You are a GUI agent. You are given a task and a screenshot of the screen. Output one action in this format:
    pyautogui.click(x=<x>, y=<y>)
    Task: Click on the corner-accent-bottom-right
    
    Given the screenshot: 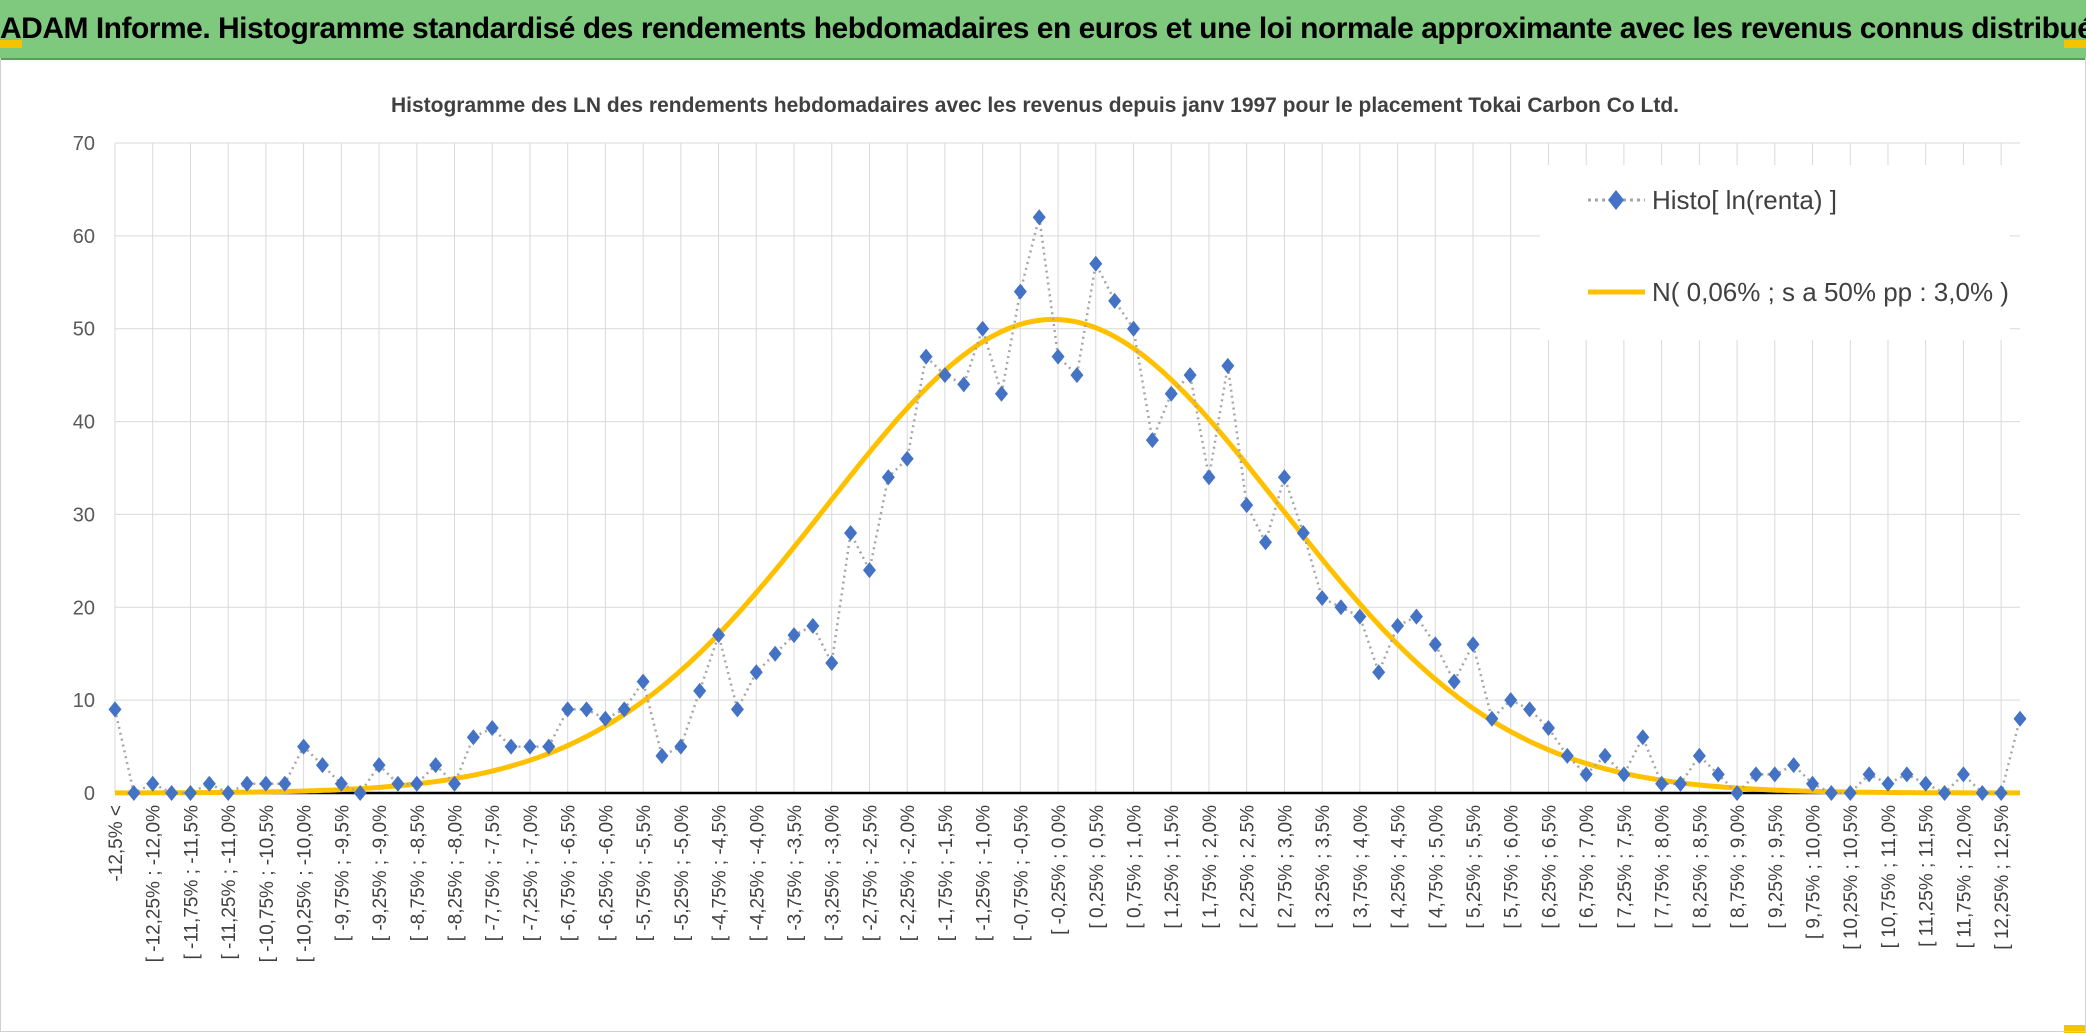 What is the action you would take?
    pyautogui.click(x=2075, y=1029)
    